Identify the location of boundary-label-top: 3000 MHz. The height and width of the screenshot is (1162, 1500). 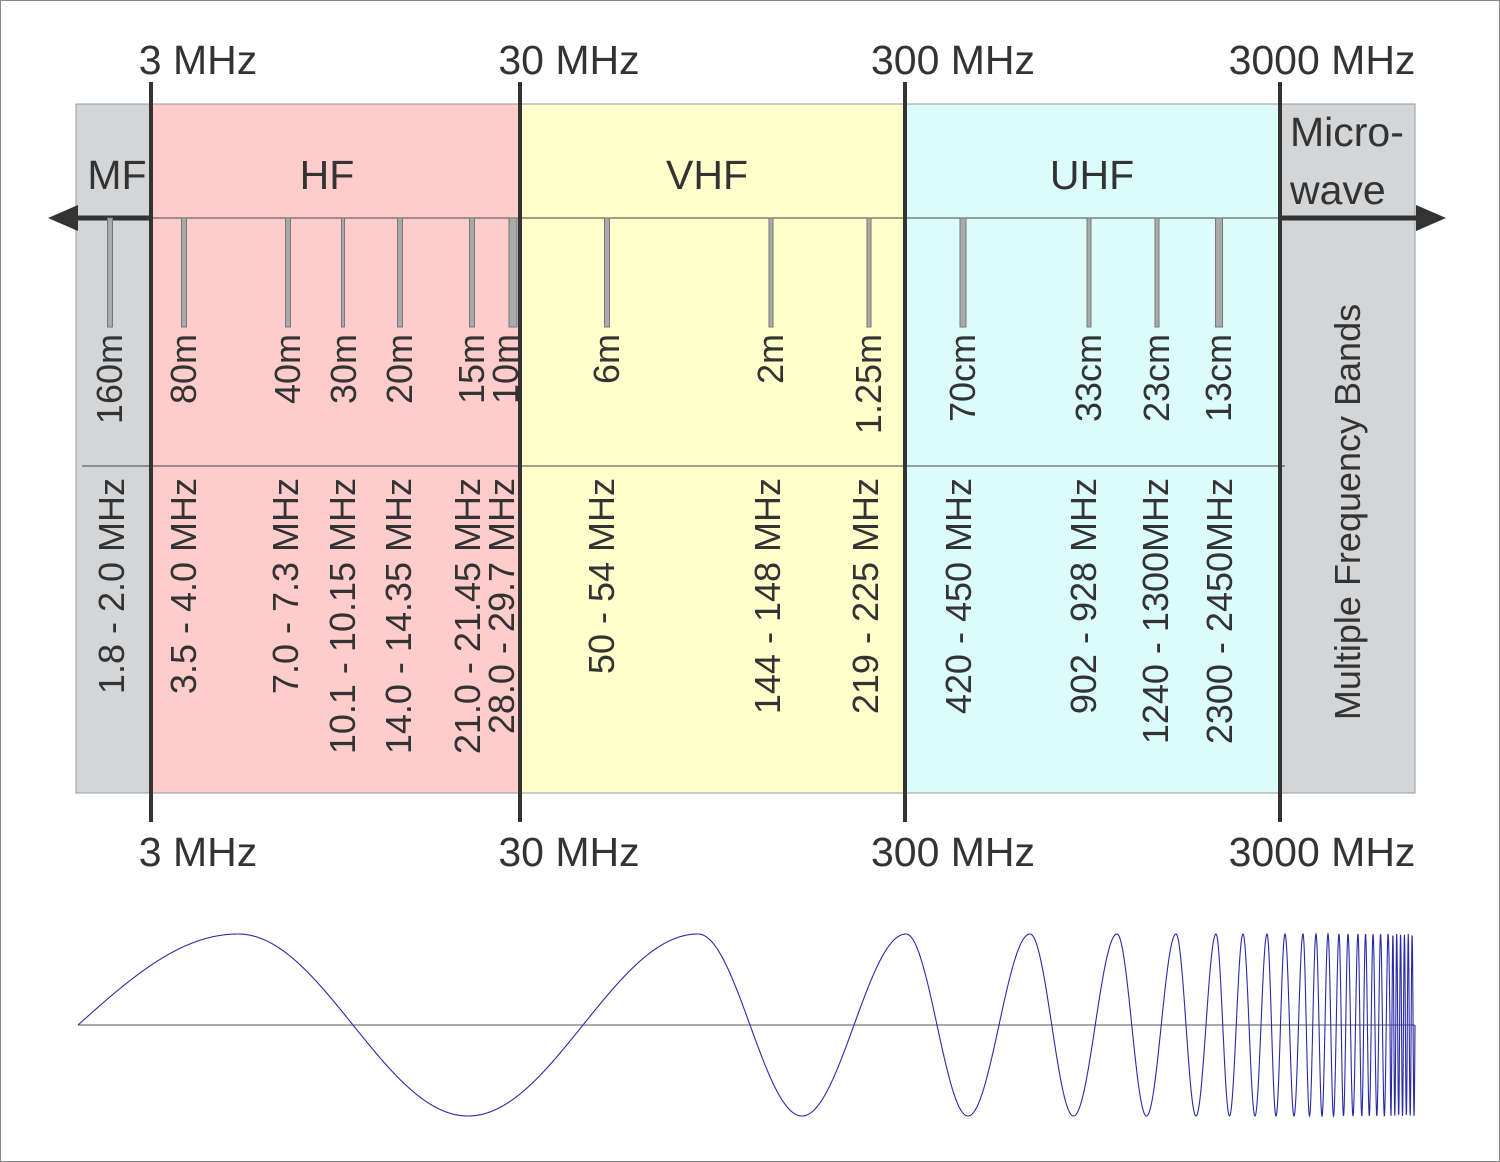
(1322, 60).